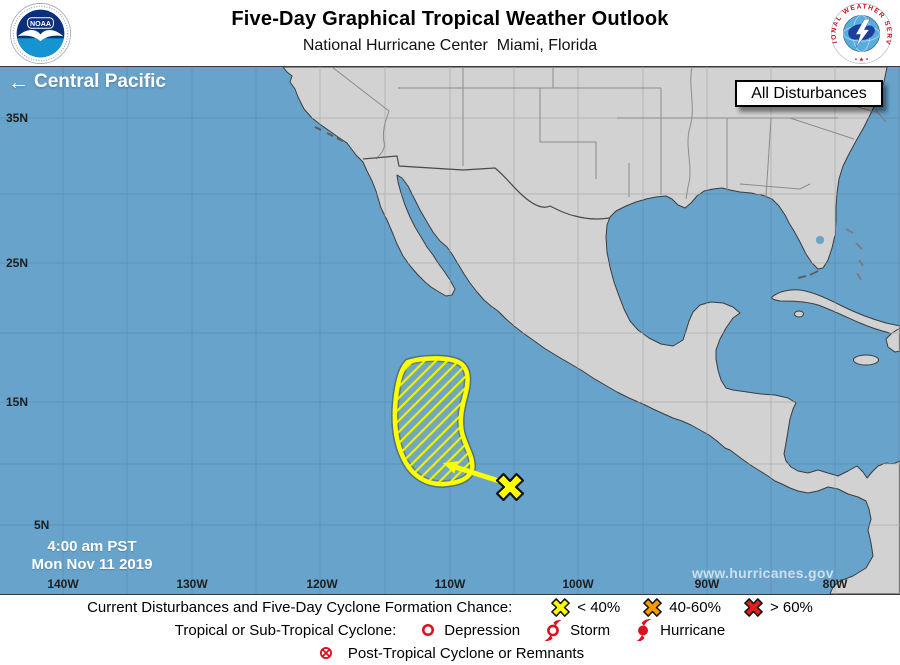 Image resolution: width=900 pixels, height=665 pixels. What do you see at coordinates (17, 118) in the screenshot?
I see `lat-label-35n: 35N` at bounding box center [17, 118].